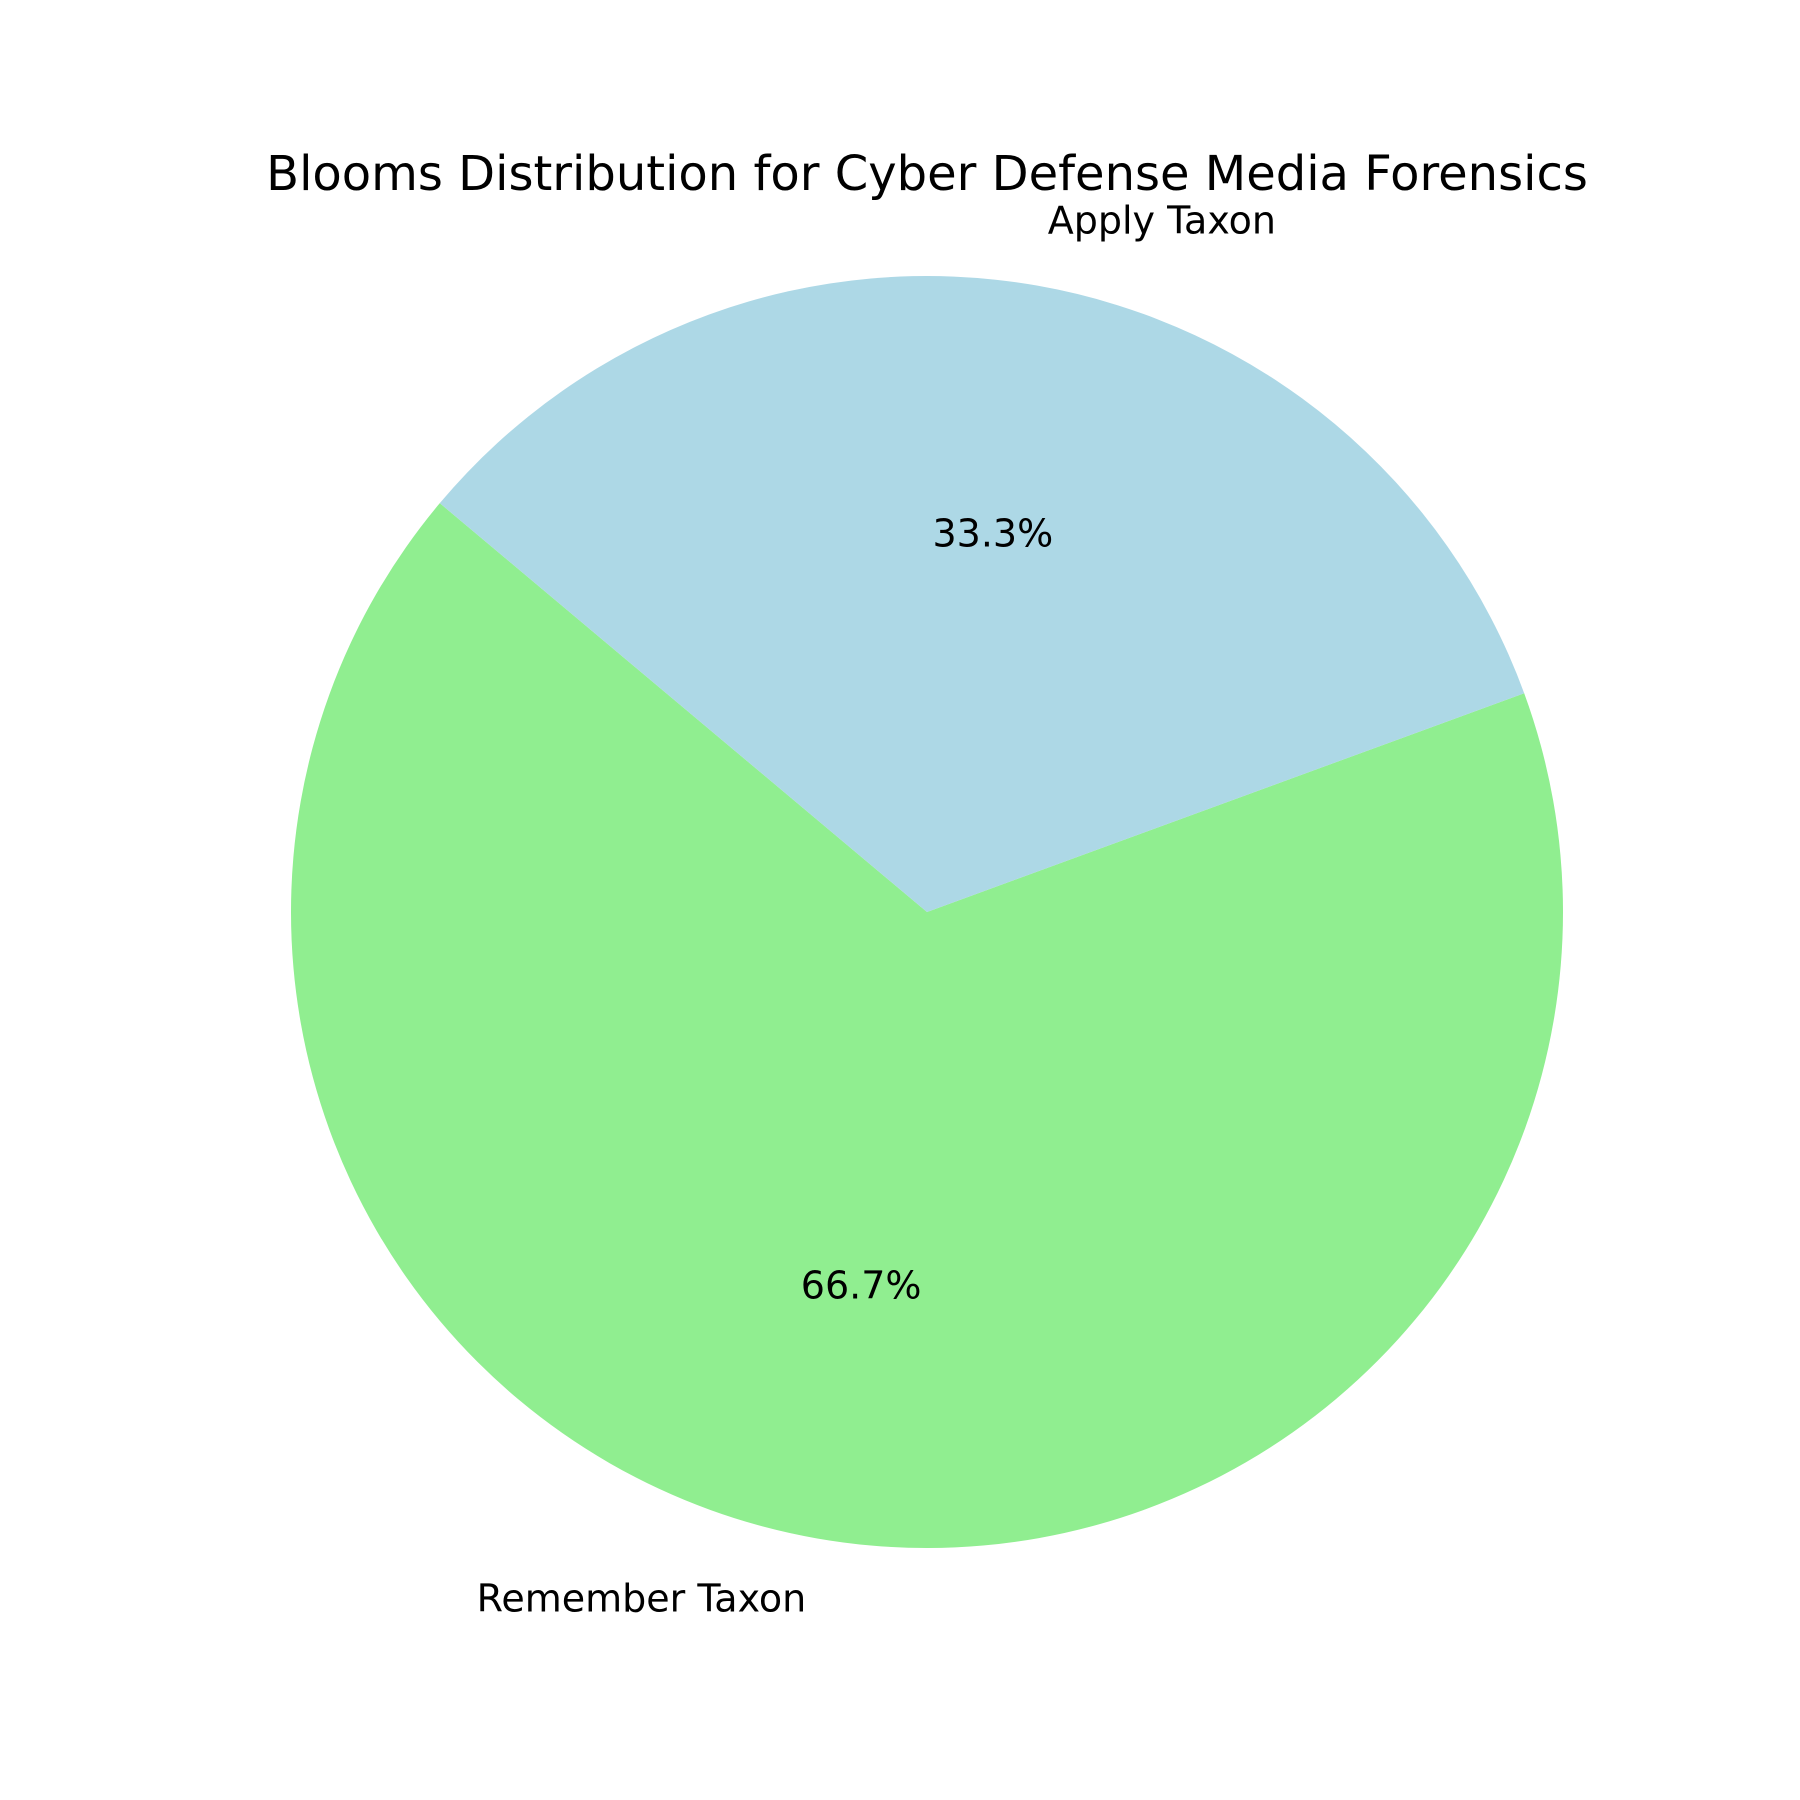  I want to click on slice-percent-label: 33.3%, so click(993, 534).